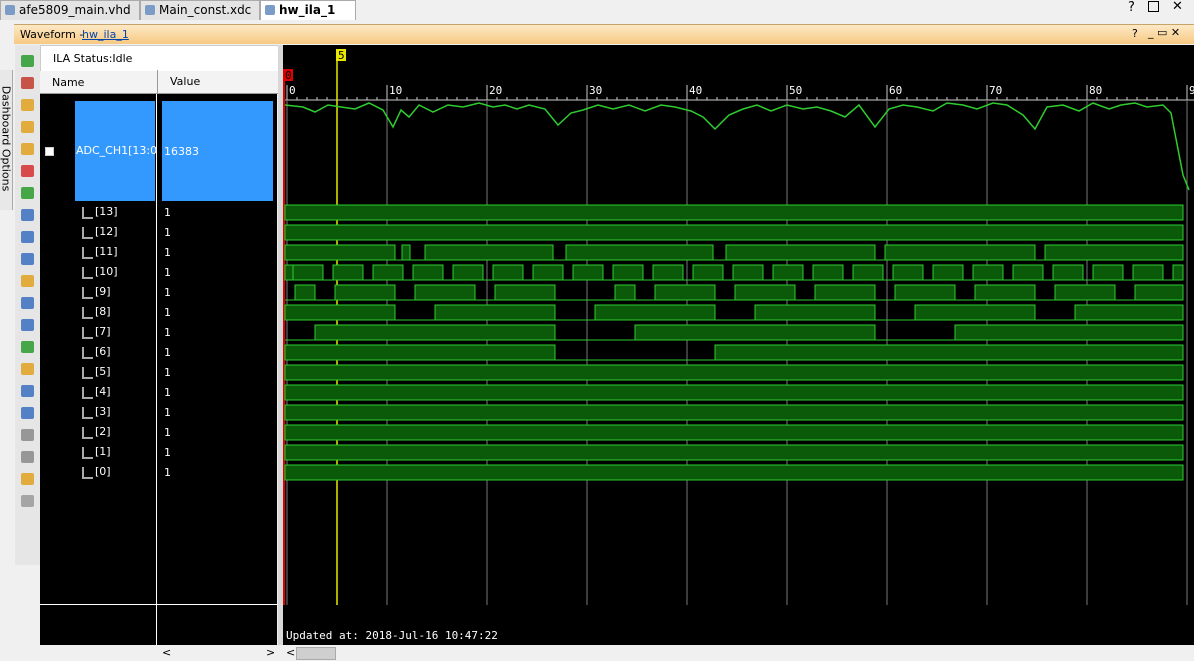 Image resolution: width=1194 pixels, height=661 pixels. What do you see at coordinates (217, 151) in the screenshot?
I see `bus-value-highlight` at bounding box center [217, 151].